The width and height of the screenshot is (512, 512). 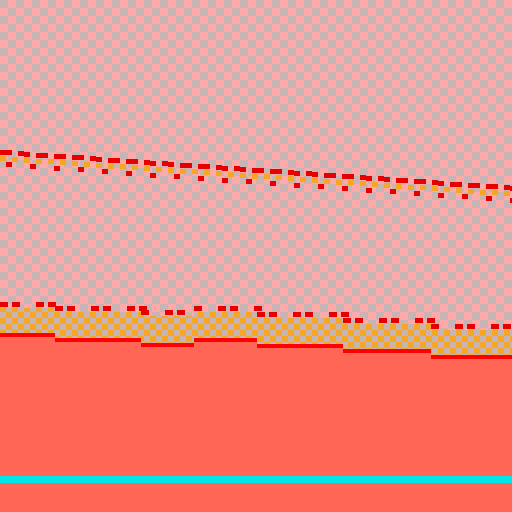 I want to click on ground-bottom, so click(x=256, y=497).